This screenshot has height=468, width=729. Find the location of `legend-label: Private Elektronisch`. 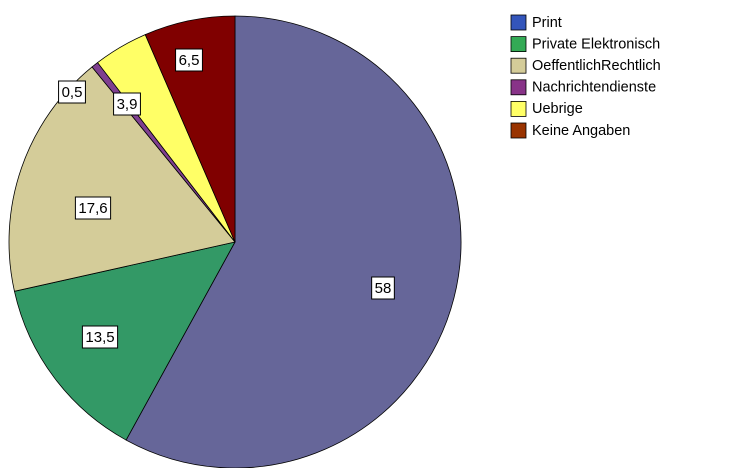

legend-label: Private Elektronisch is located at coordinates (596, 44).